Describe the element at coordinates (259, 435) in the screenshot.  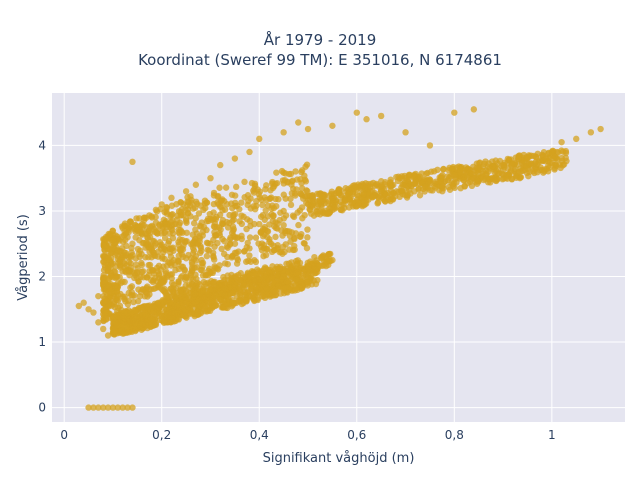
I see `x-tick-label: 0,4` at that location.